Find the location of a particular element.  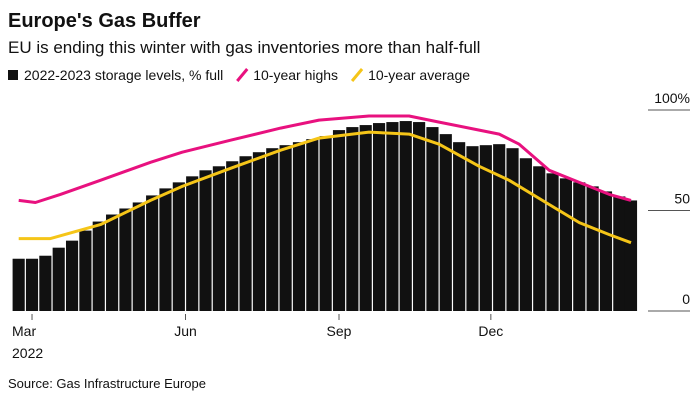

x-tick-label: Sep is located at coordinates (339, 331).